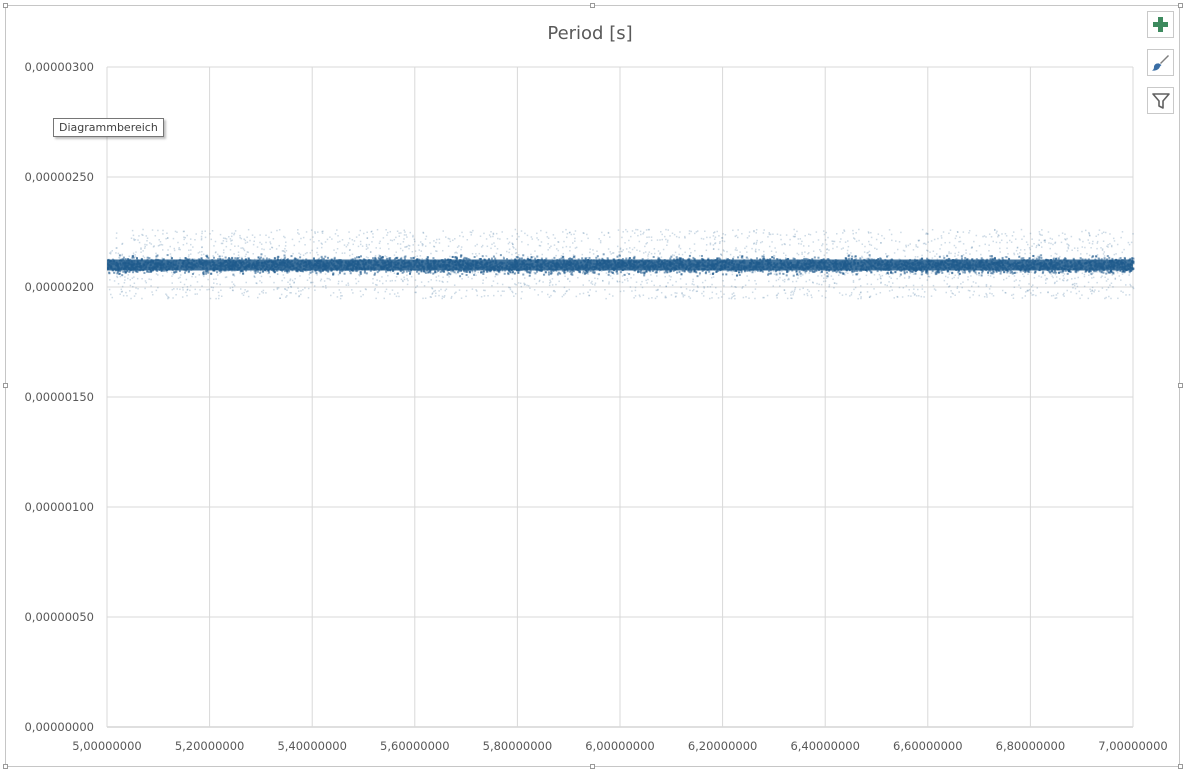 This screenshot has height=773, width=1186. What do you see at coordinates (1180, 766) in the screenshot?
I see `resize-handle-bottom-right` at bounding box center [1180, 766].